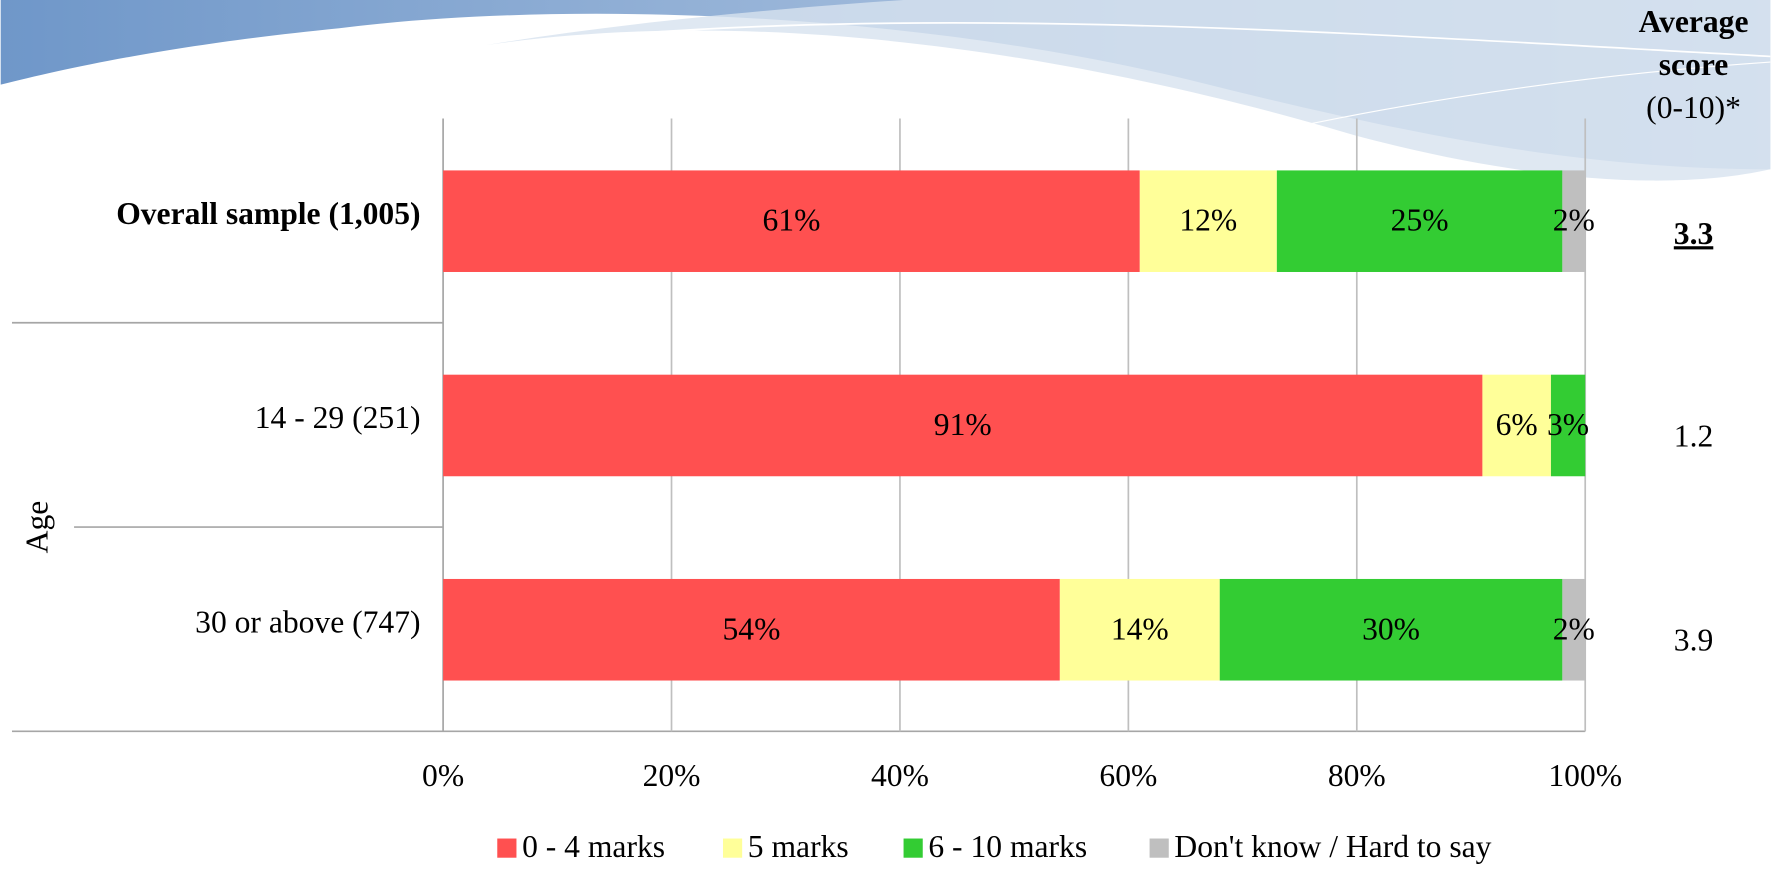 Image resolution: width=1771 pixels, height=869 pixels. What do you see at coordinates (1693, 107) in the screenshot?
I see `average-header: (0-10)*` at bounding box center [1693, 107].